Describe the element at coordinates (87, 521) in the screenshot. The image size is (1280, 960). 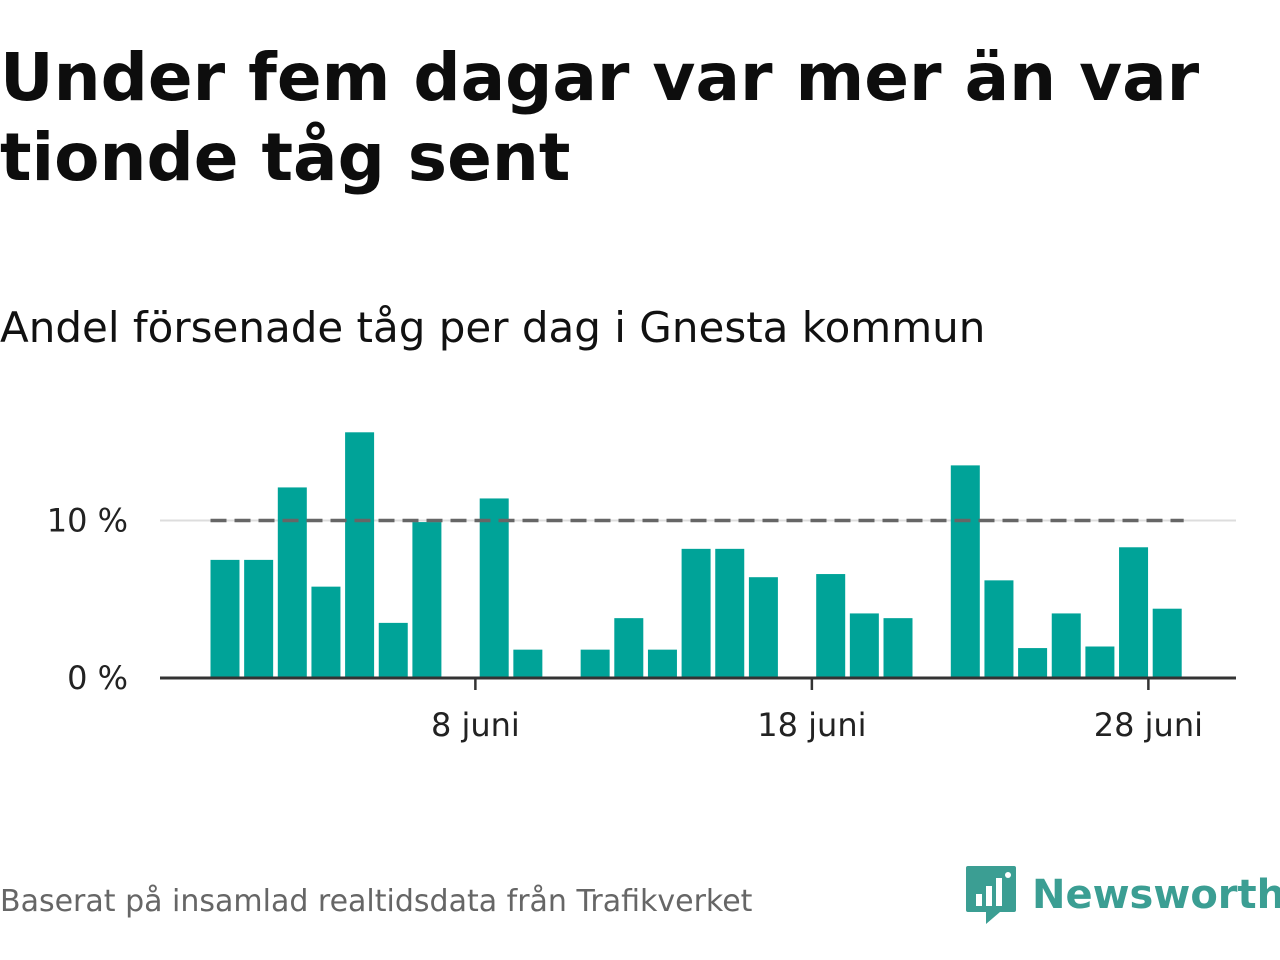
I see `y-tick-label: 10 %` at that location.